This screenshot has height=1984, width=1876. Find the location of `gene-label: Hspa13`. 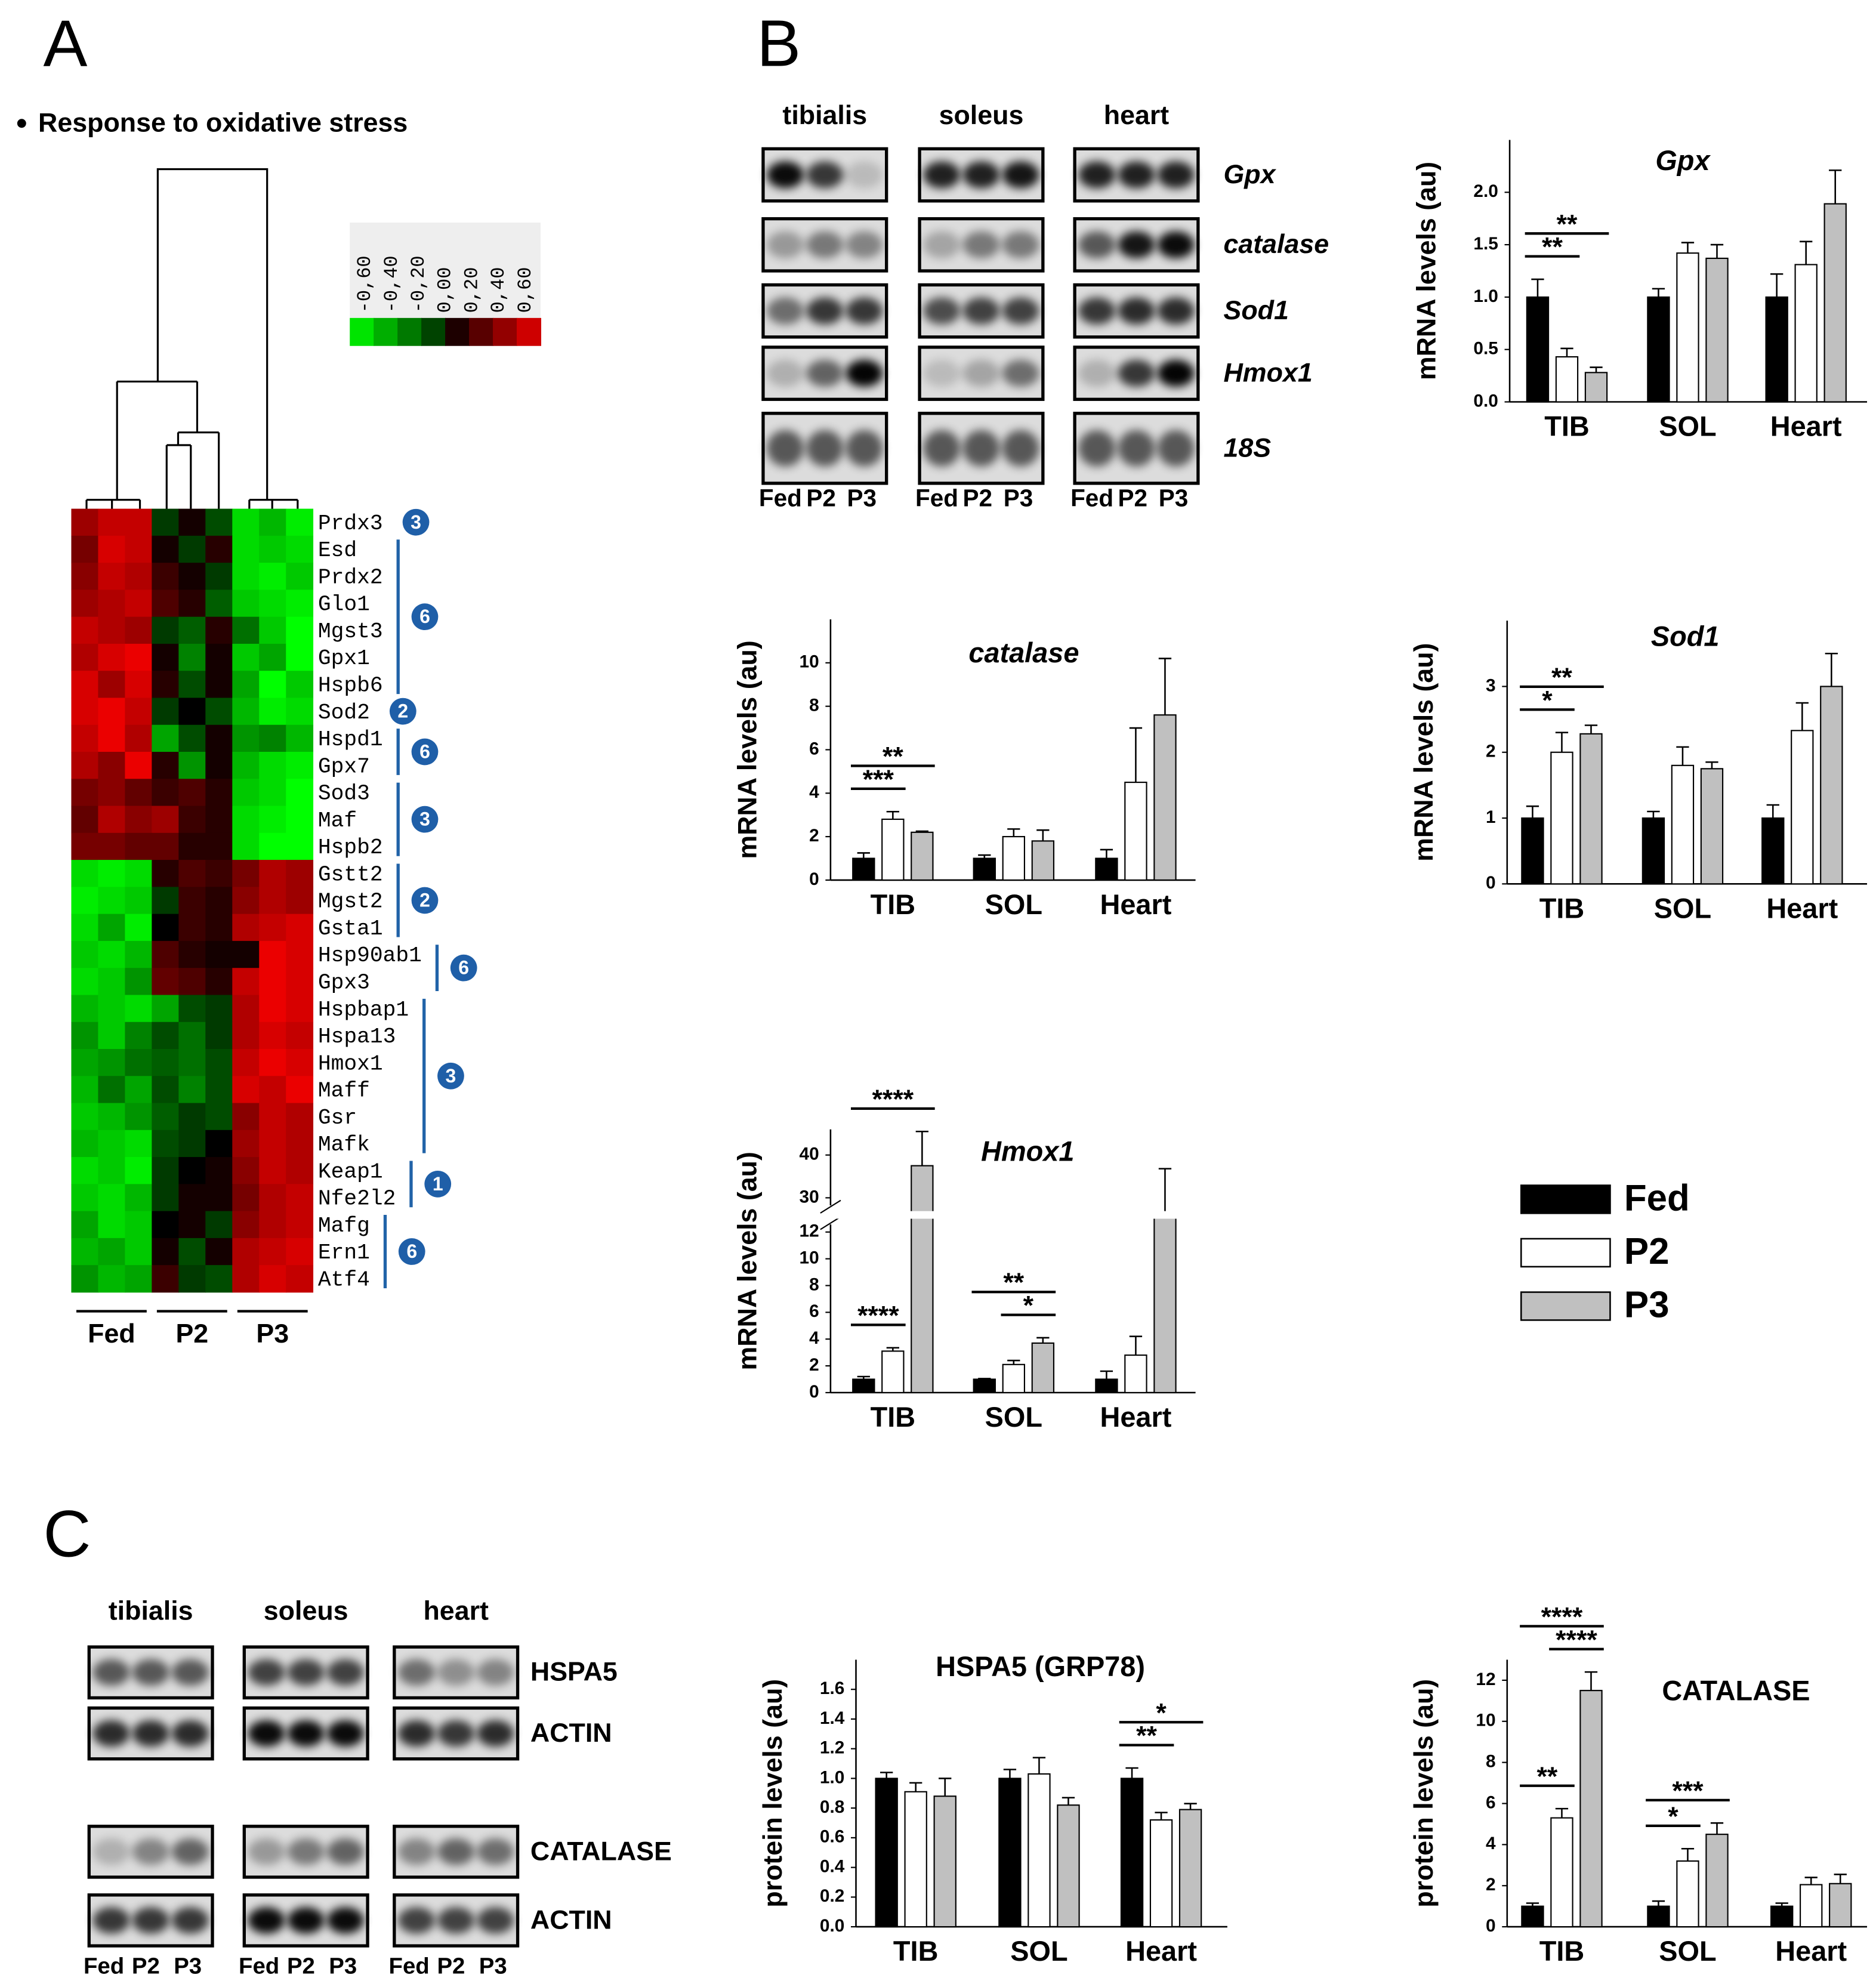

gene-label: Hspa13 is located at coordinates (357, 1037).